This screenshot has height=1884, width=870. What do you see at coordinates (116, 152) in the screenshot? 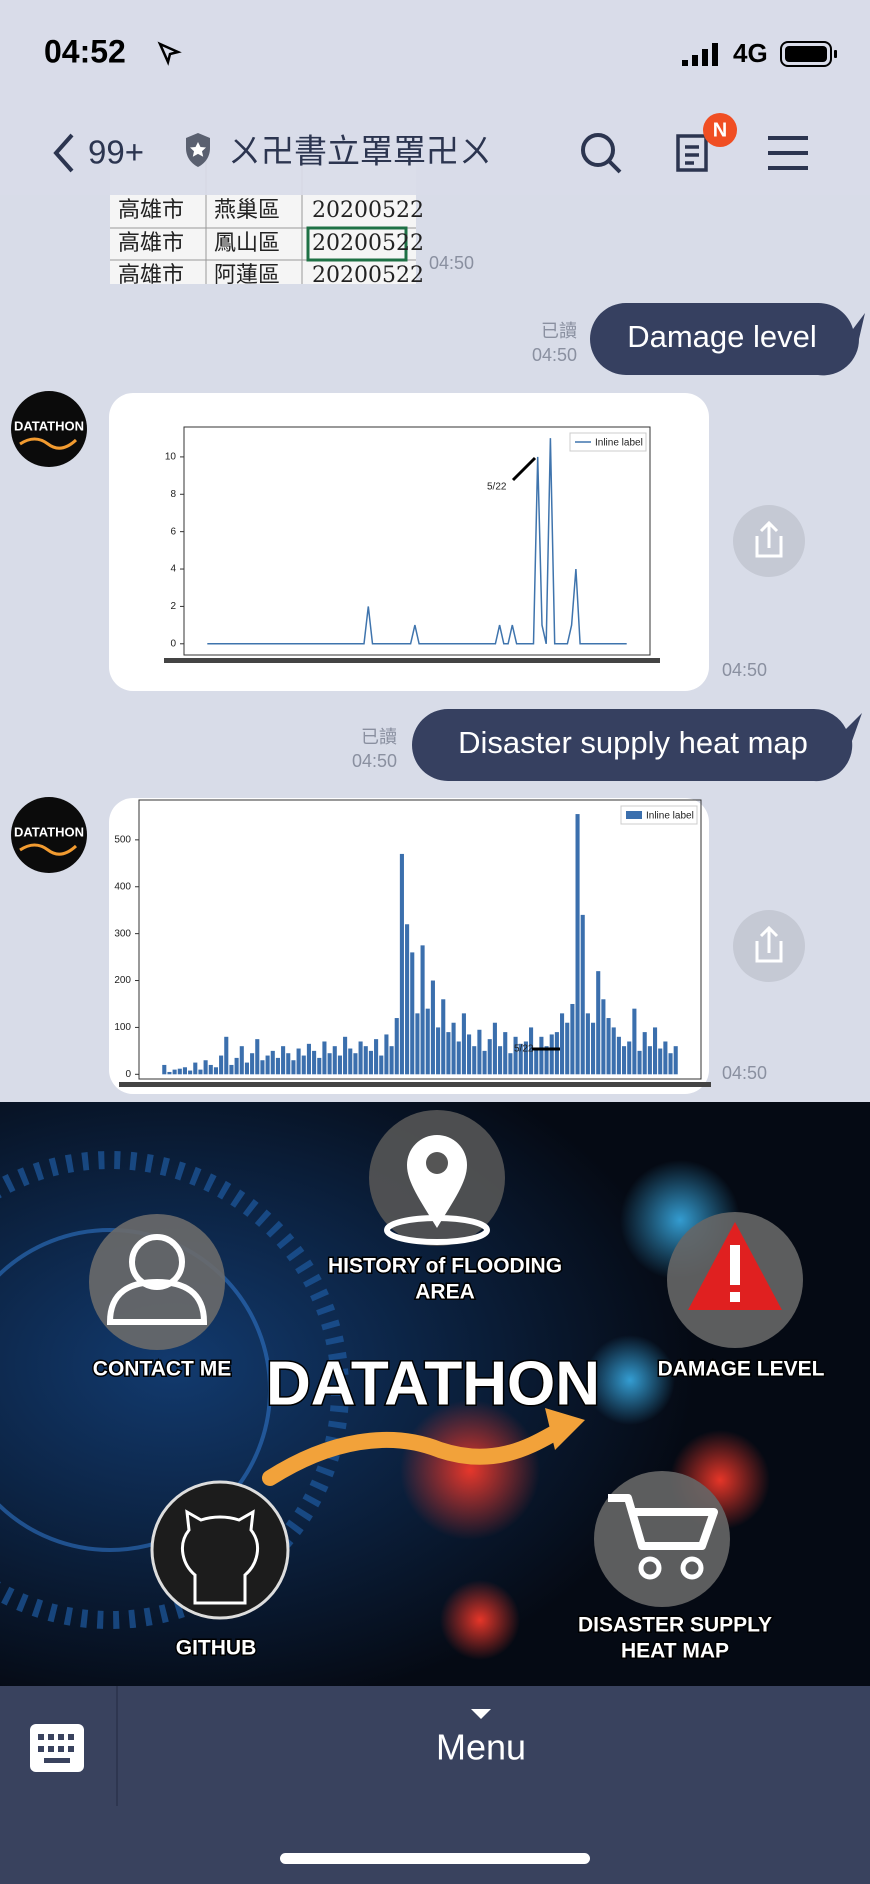
I see `back-count: 99+` at bounding box center [116, 152].